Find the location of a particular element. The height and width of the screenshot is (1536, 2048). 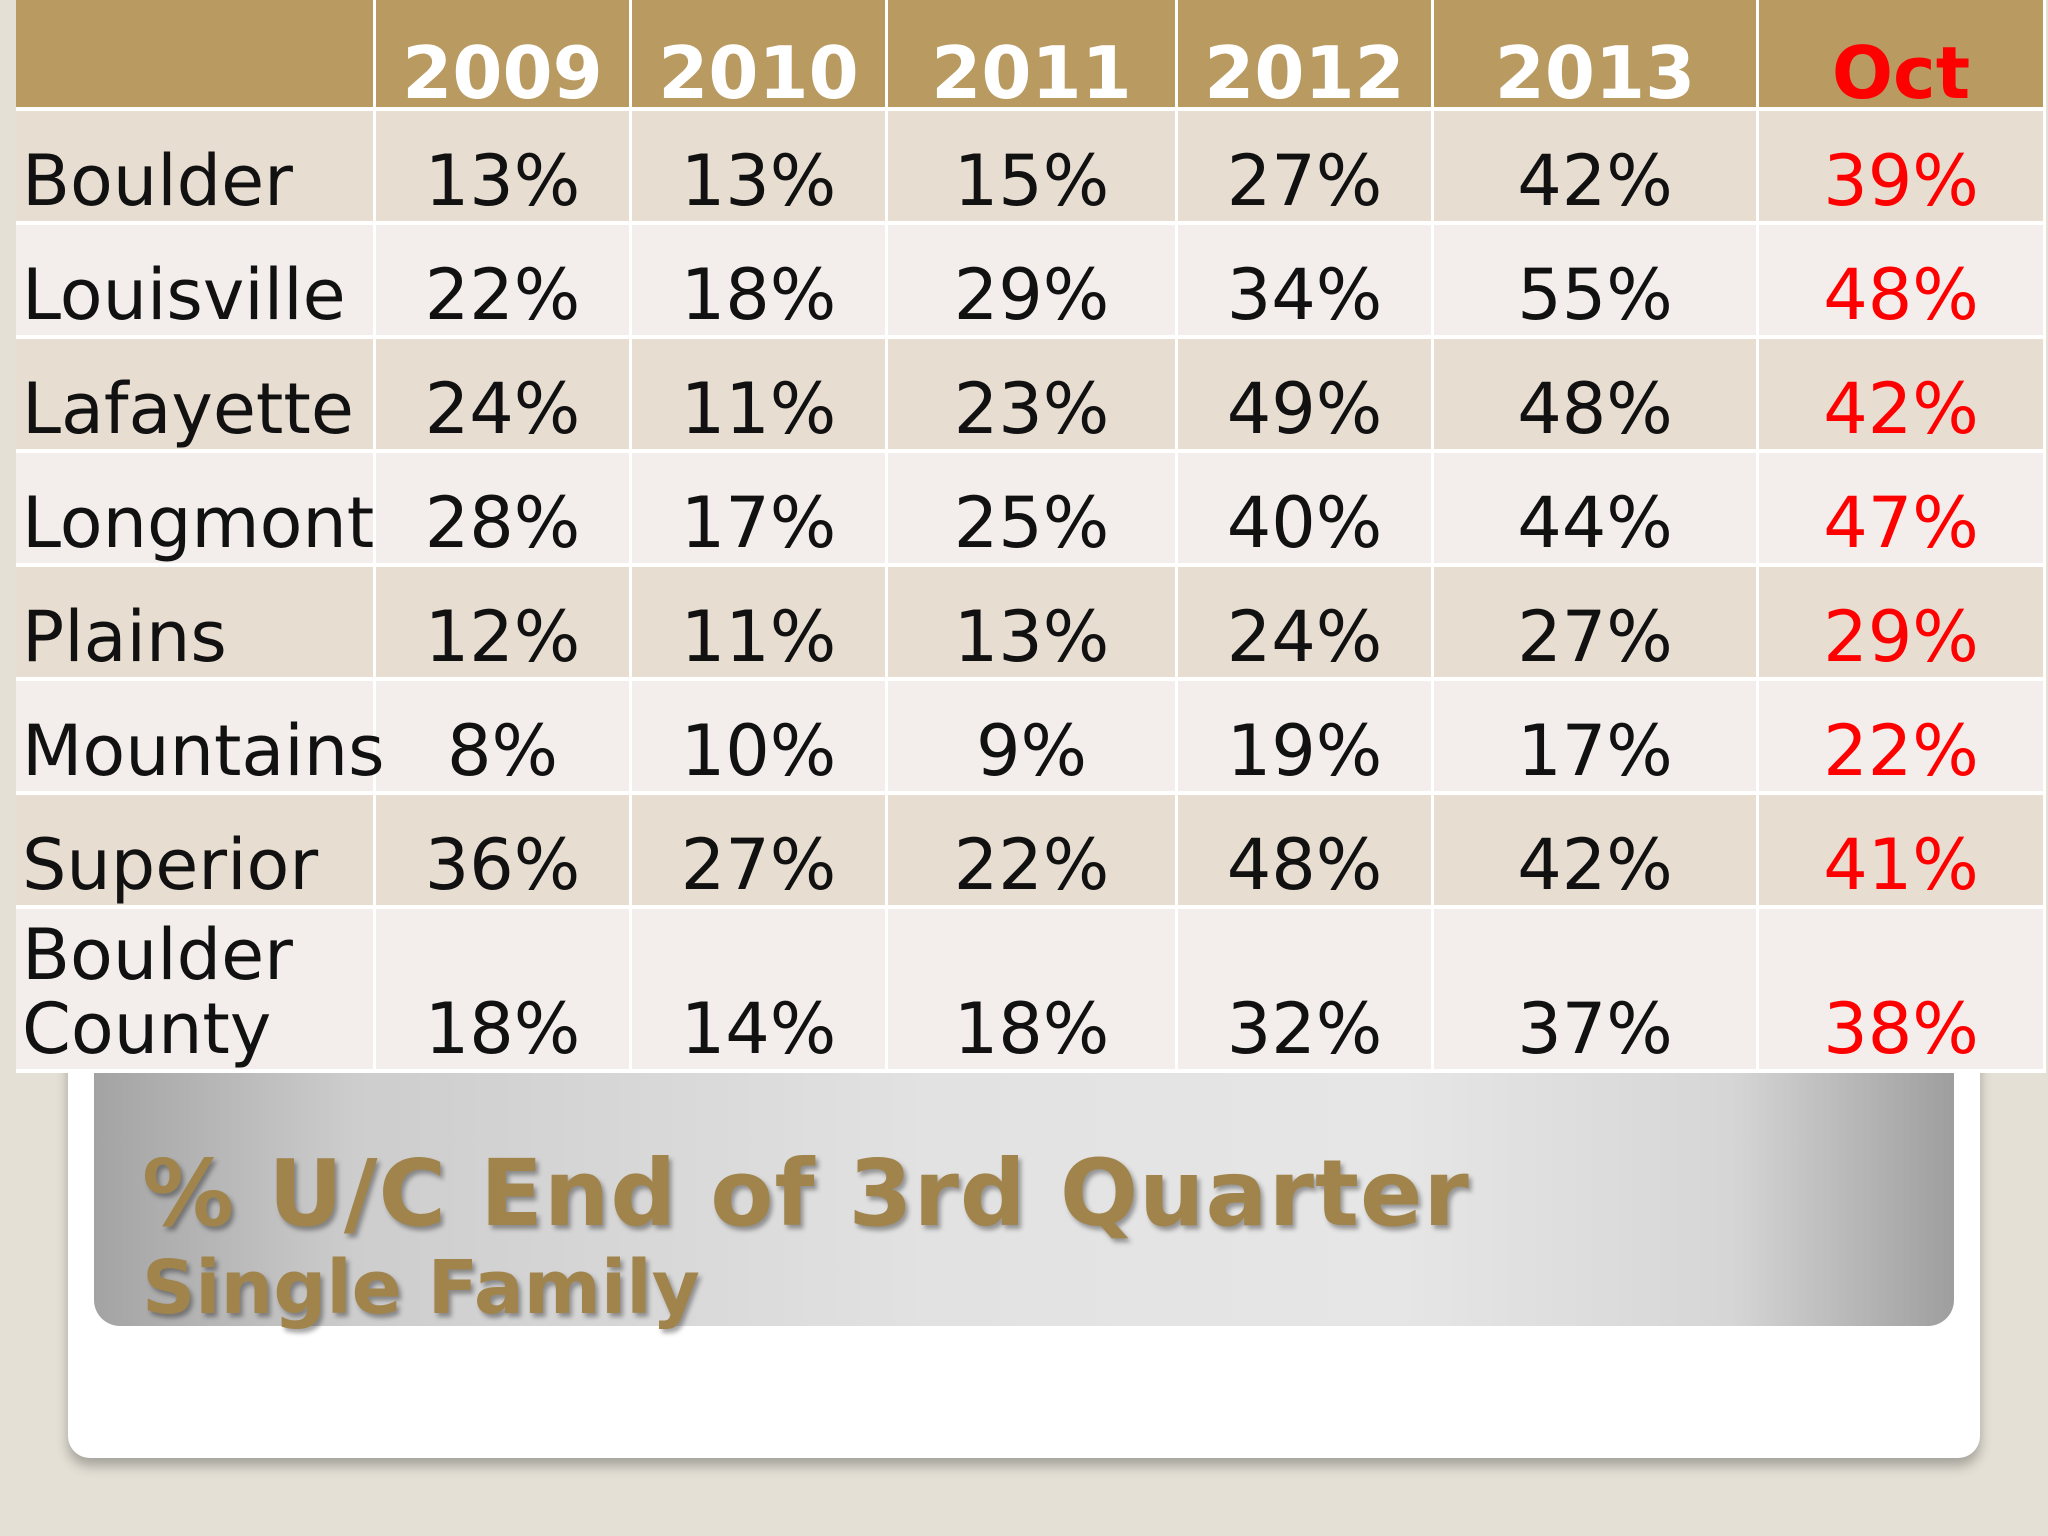

header-corner is located at coordinates (196, 55).